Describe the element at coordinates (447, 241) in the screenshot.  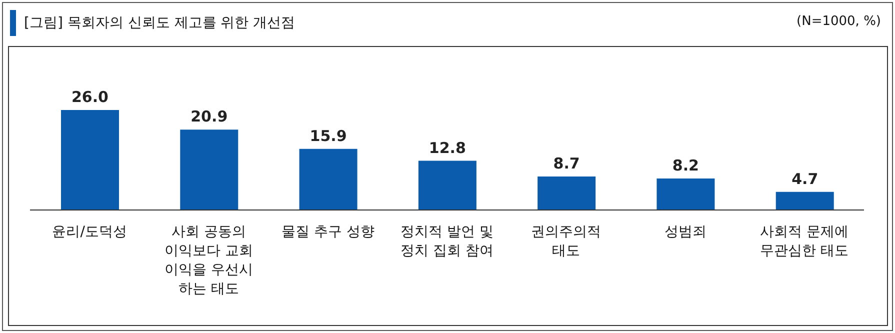
I see `x-tick-label: 정치적 발언 및 정치 집회 참여` at that location.